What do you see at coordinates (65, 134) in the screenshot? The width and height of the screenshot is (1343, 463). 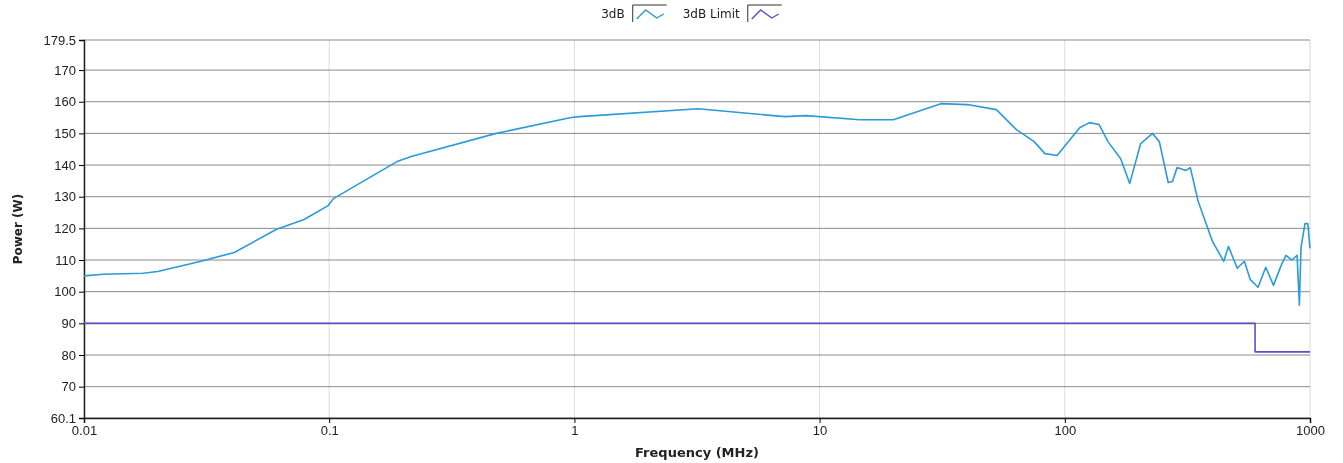 I see `y-tick-label: 150` at bounding box center [65, 134].